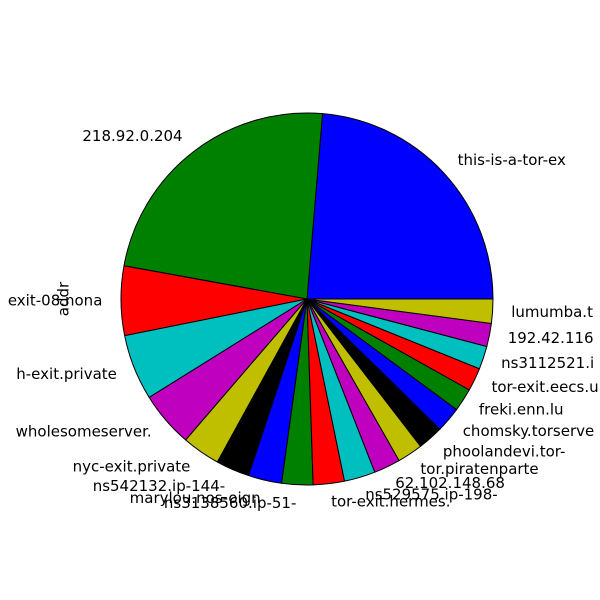 This screenshot has height=600, width=600. I want to click on y-axis-label: addr, so click(64, 298).